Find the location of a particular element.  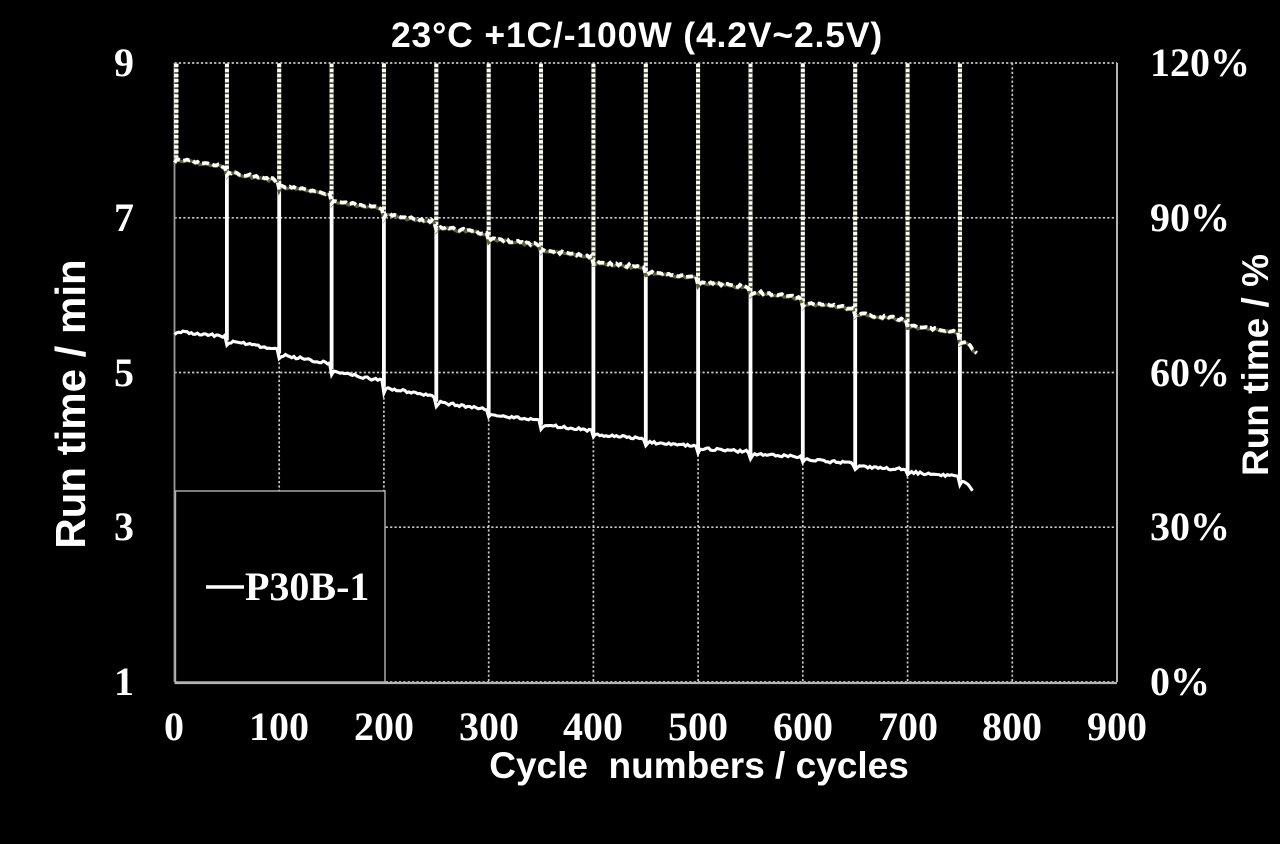

svg-text: P30B-1 is located at coordinates (307, 586).